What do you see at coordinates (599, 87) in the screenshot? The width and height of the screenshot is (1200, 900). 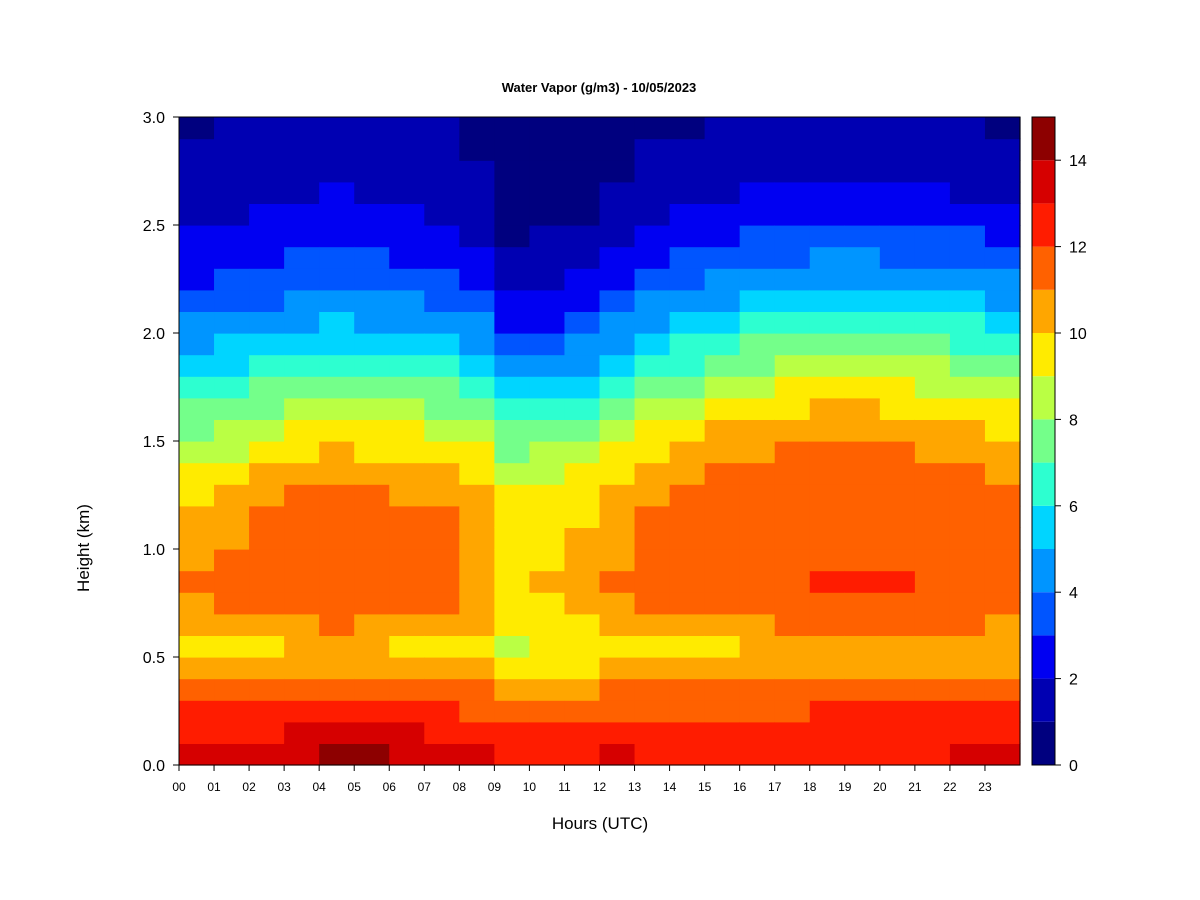 I see `chart-title: Water Vapor (g/m3) - 10/05/2023` at bounding box center [599, 87].